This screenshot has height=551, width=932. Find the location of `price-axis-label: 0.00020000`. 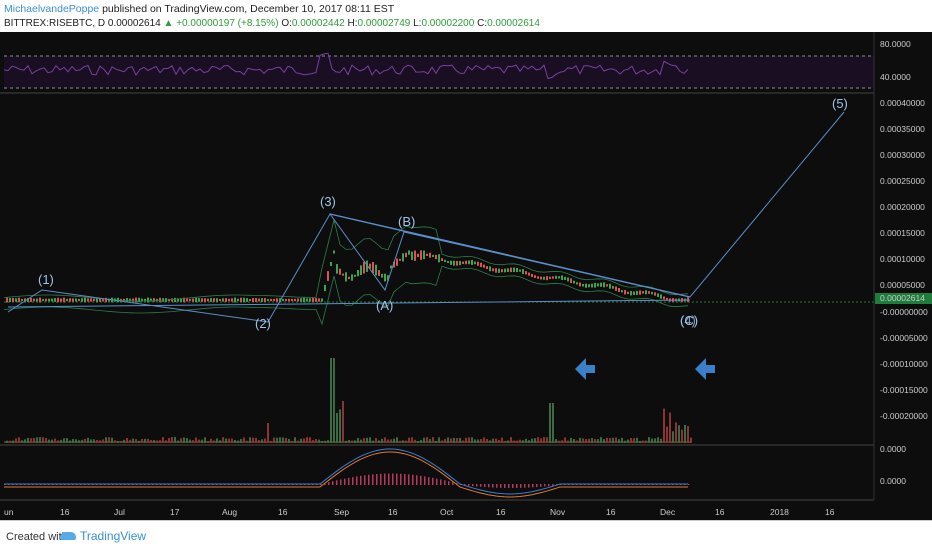

price-axis-label: 0.00020000 is located at coordinates (902, 207).